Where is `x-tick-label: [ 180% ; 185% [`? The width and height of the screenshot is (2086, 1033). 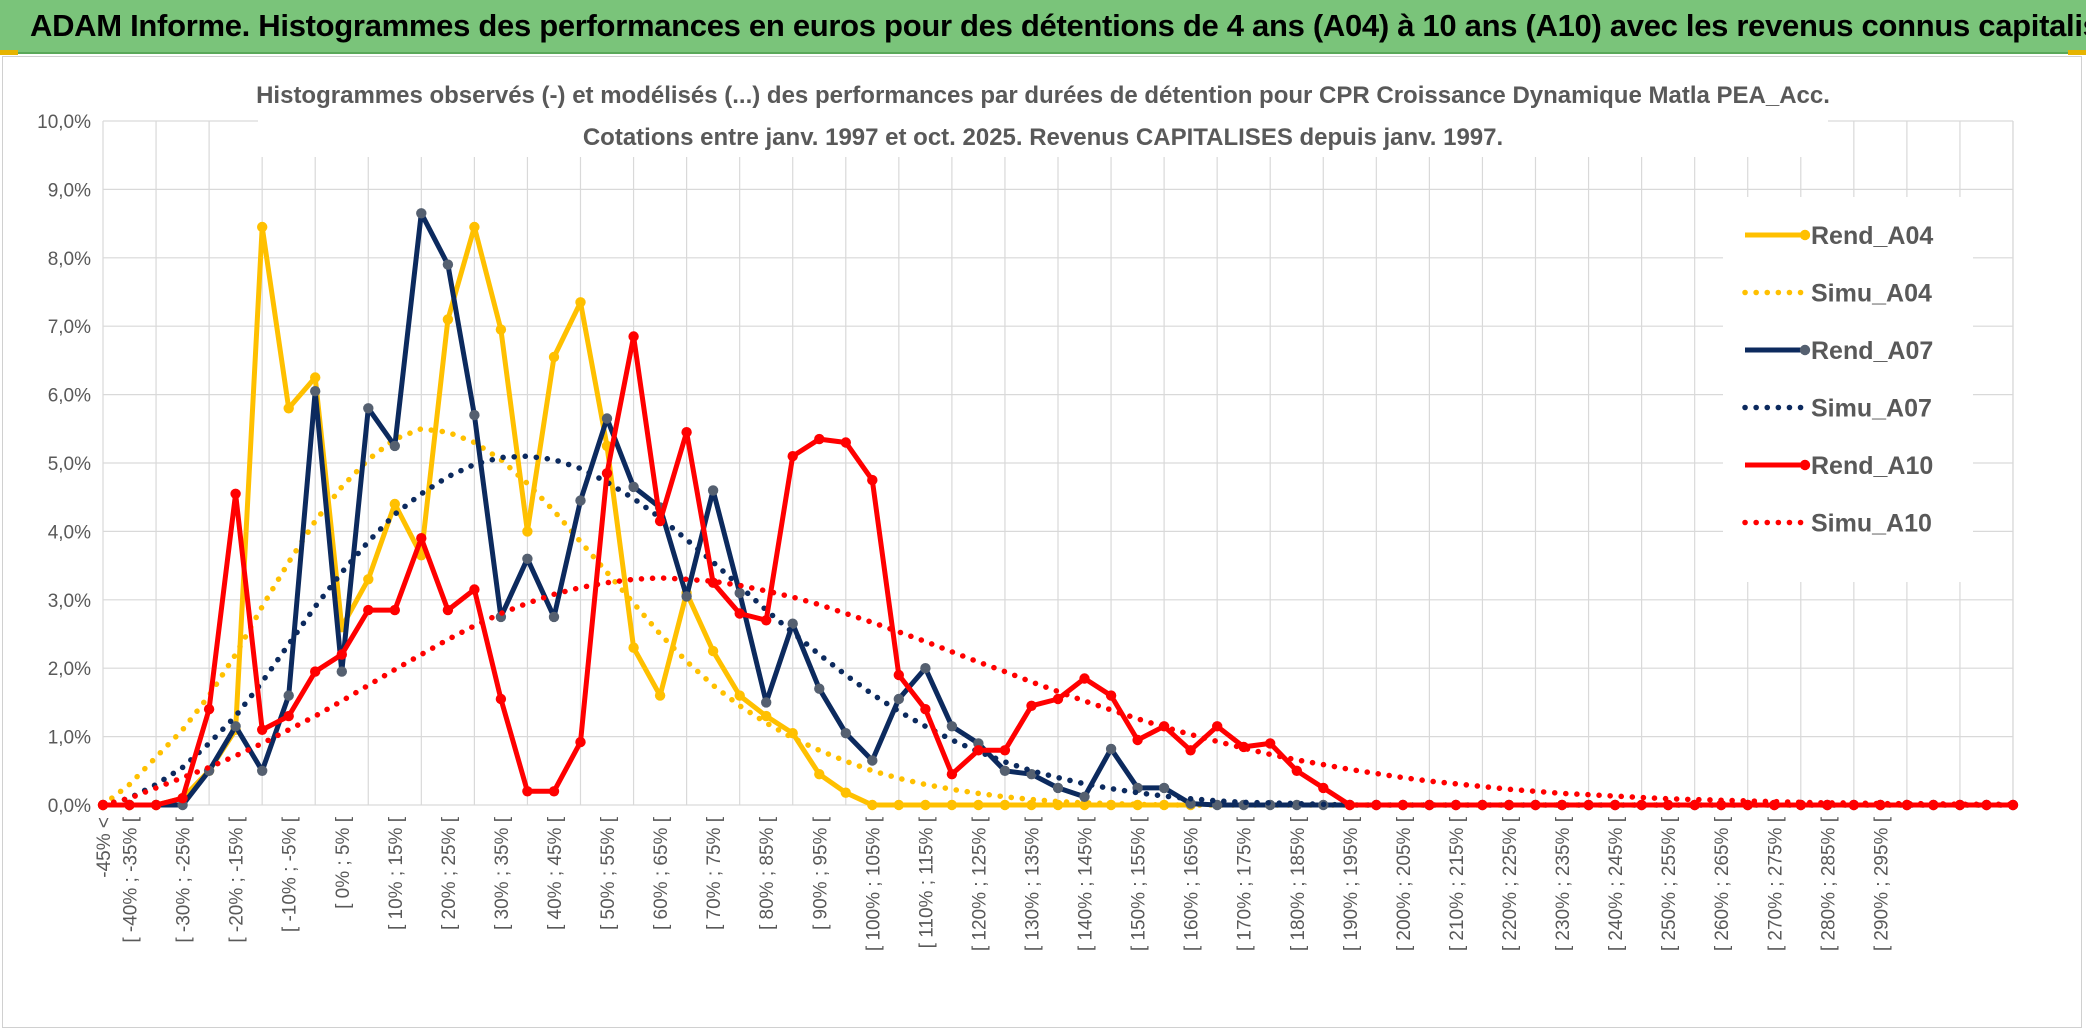
x-tick-label: [ 180% ; 185% [ is located at coordinates (1298, 883).